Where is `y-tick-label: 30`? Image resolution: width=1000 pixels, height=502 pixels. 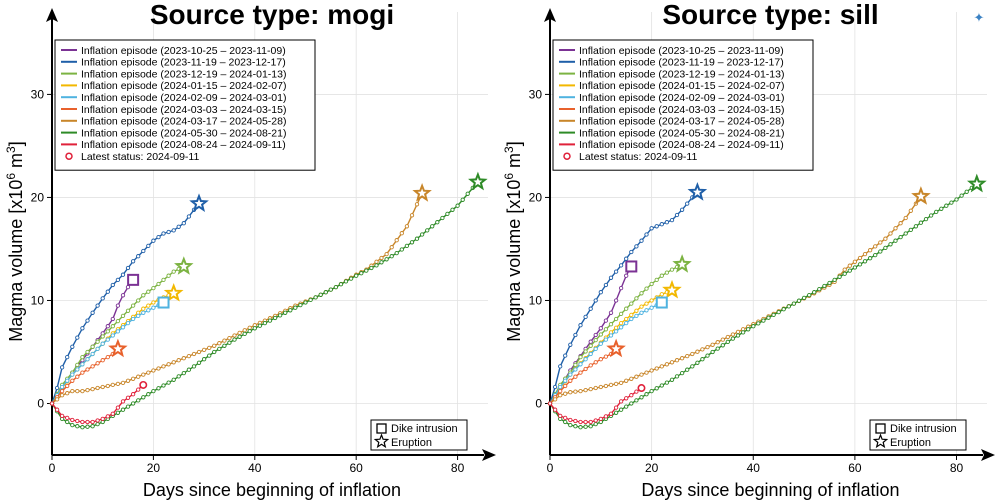
y-tick-label: 30 is located at coordinates (536, 94).